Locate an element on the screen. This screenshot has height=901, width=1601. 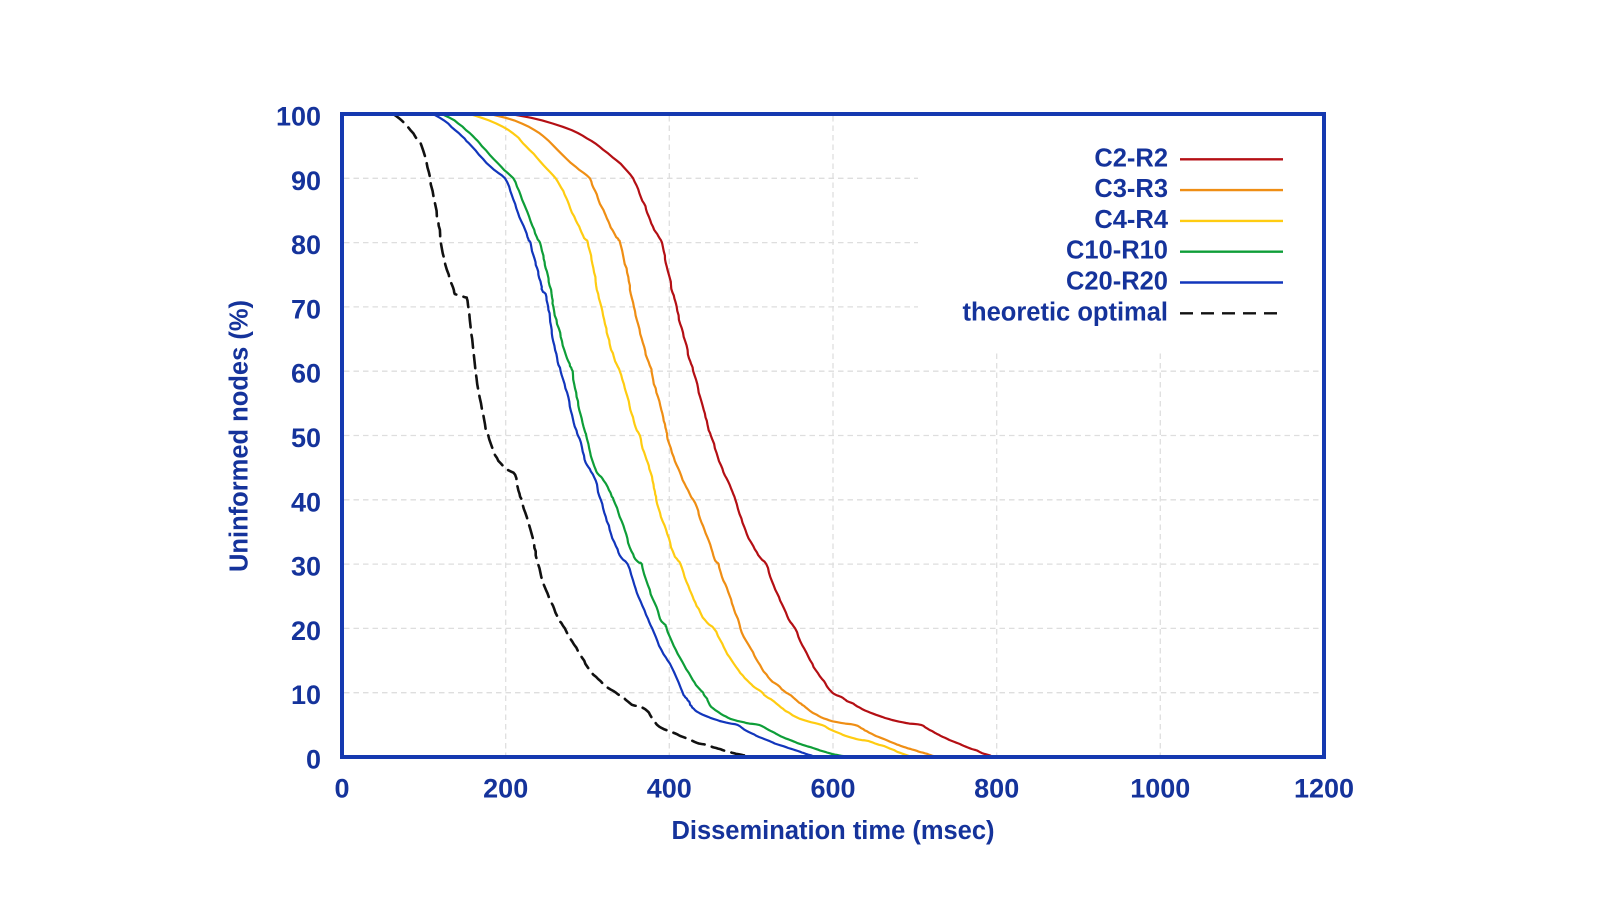
svg-text: 200 is located at coordinates (505, 789).